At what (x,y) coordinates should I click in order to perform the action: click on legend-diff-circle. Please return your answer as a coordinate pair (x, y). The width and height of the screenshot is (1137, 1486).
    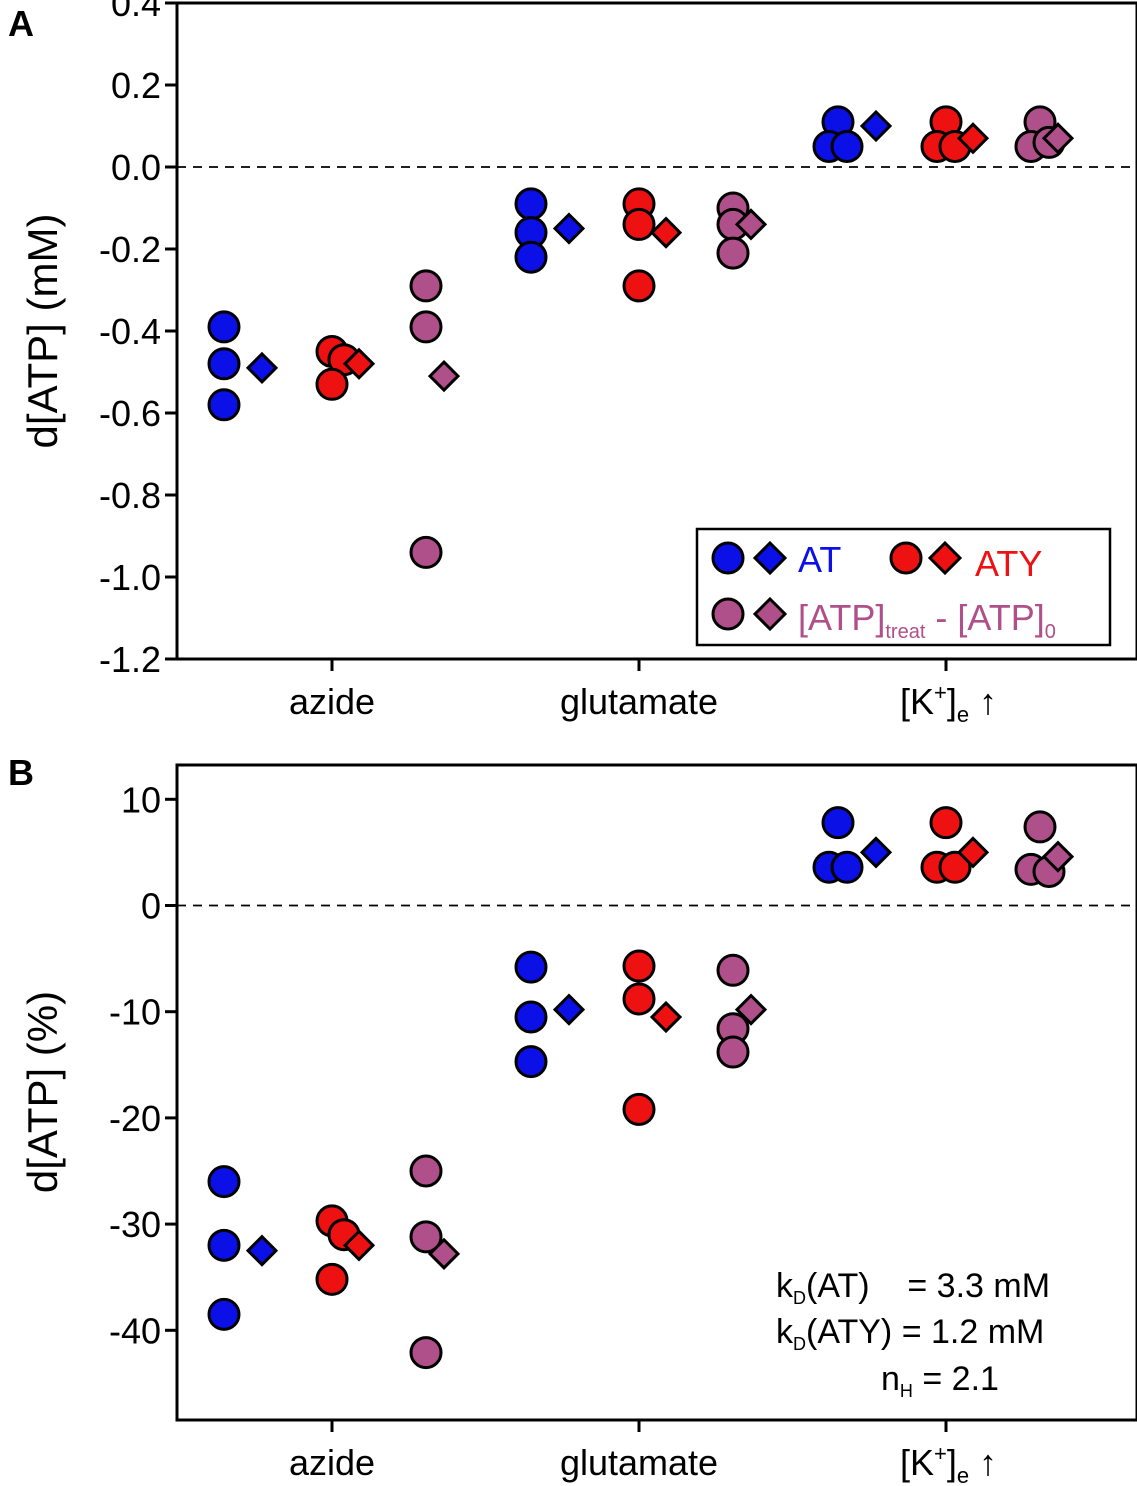
    Looking at the image, I should click on (728, 614).